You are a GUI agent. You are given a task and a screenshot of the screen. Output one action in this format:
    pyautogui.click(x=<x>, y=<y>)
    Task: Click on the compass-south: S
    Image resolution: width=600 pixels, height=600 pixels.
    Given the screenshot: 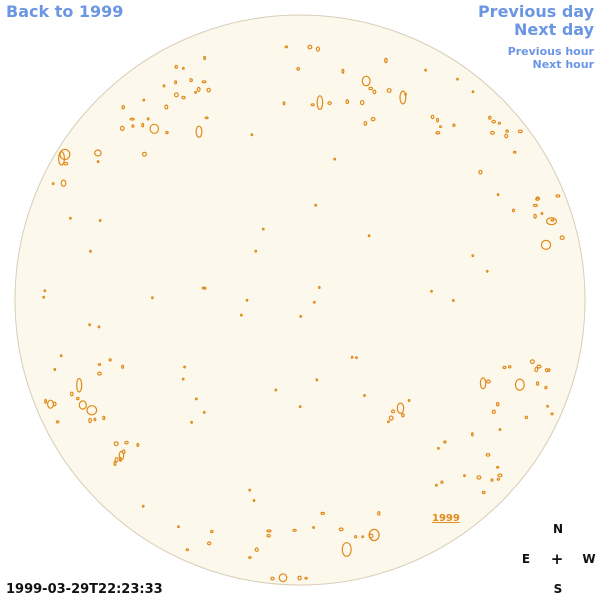 What is the action you would take?
    pyautogui.click(x=558, y=589)
    